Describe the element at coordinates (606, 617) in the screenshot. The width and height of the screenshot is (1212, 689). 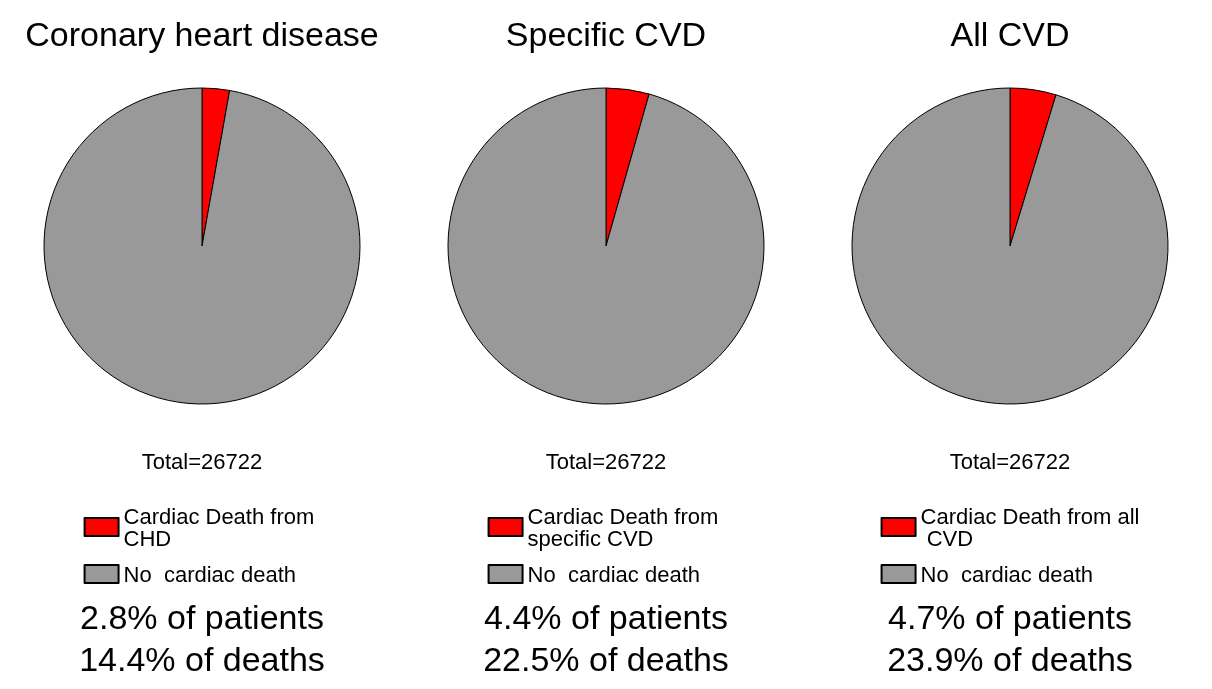
I see `text: 4.4% of patients` at that location.